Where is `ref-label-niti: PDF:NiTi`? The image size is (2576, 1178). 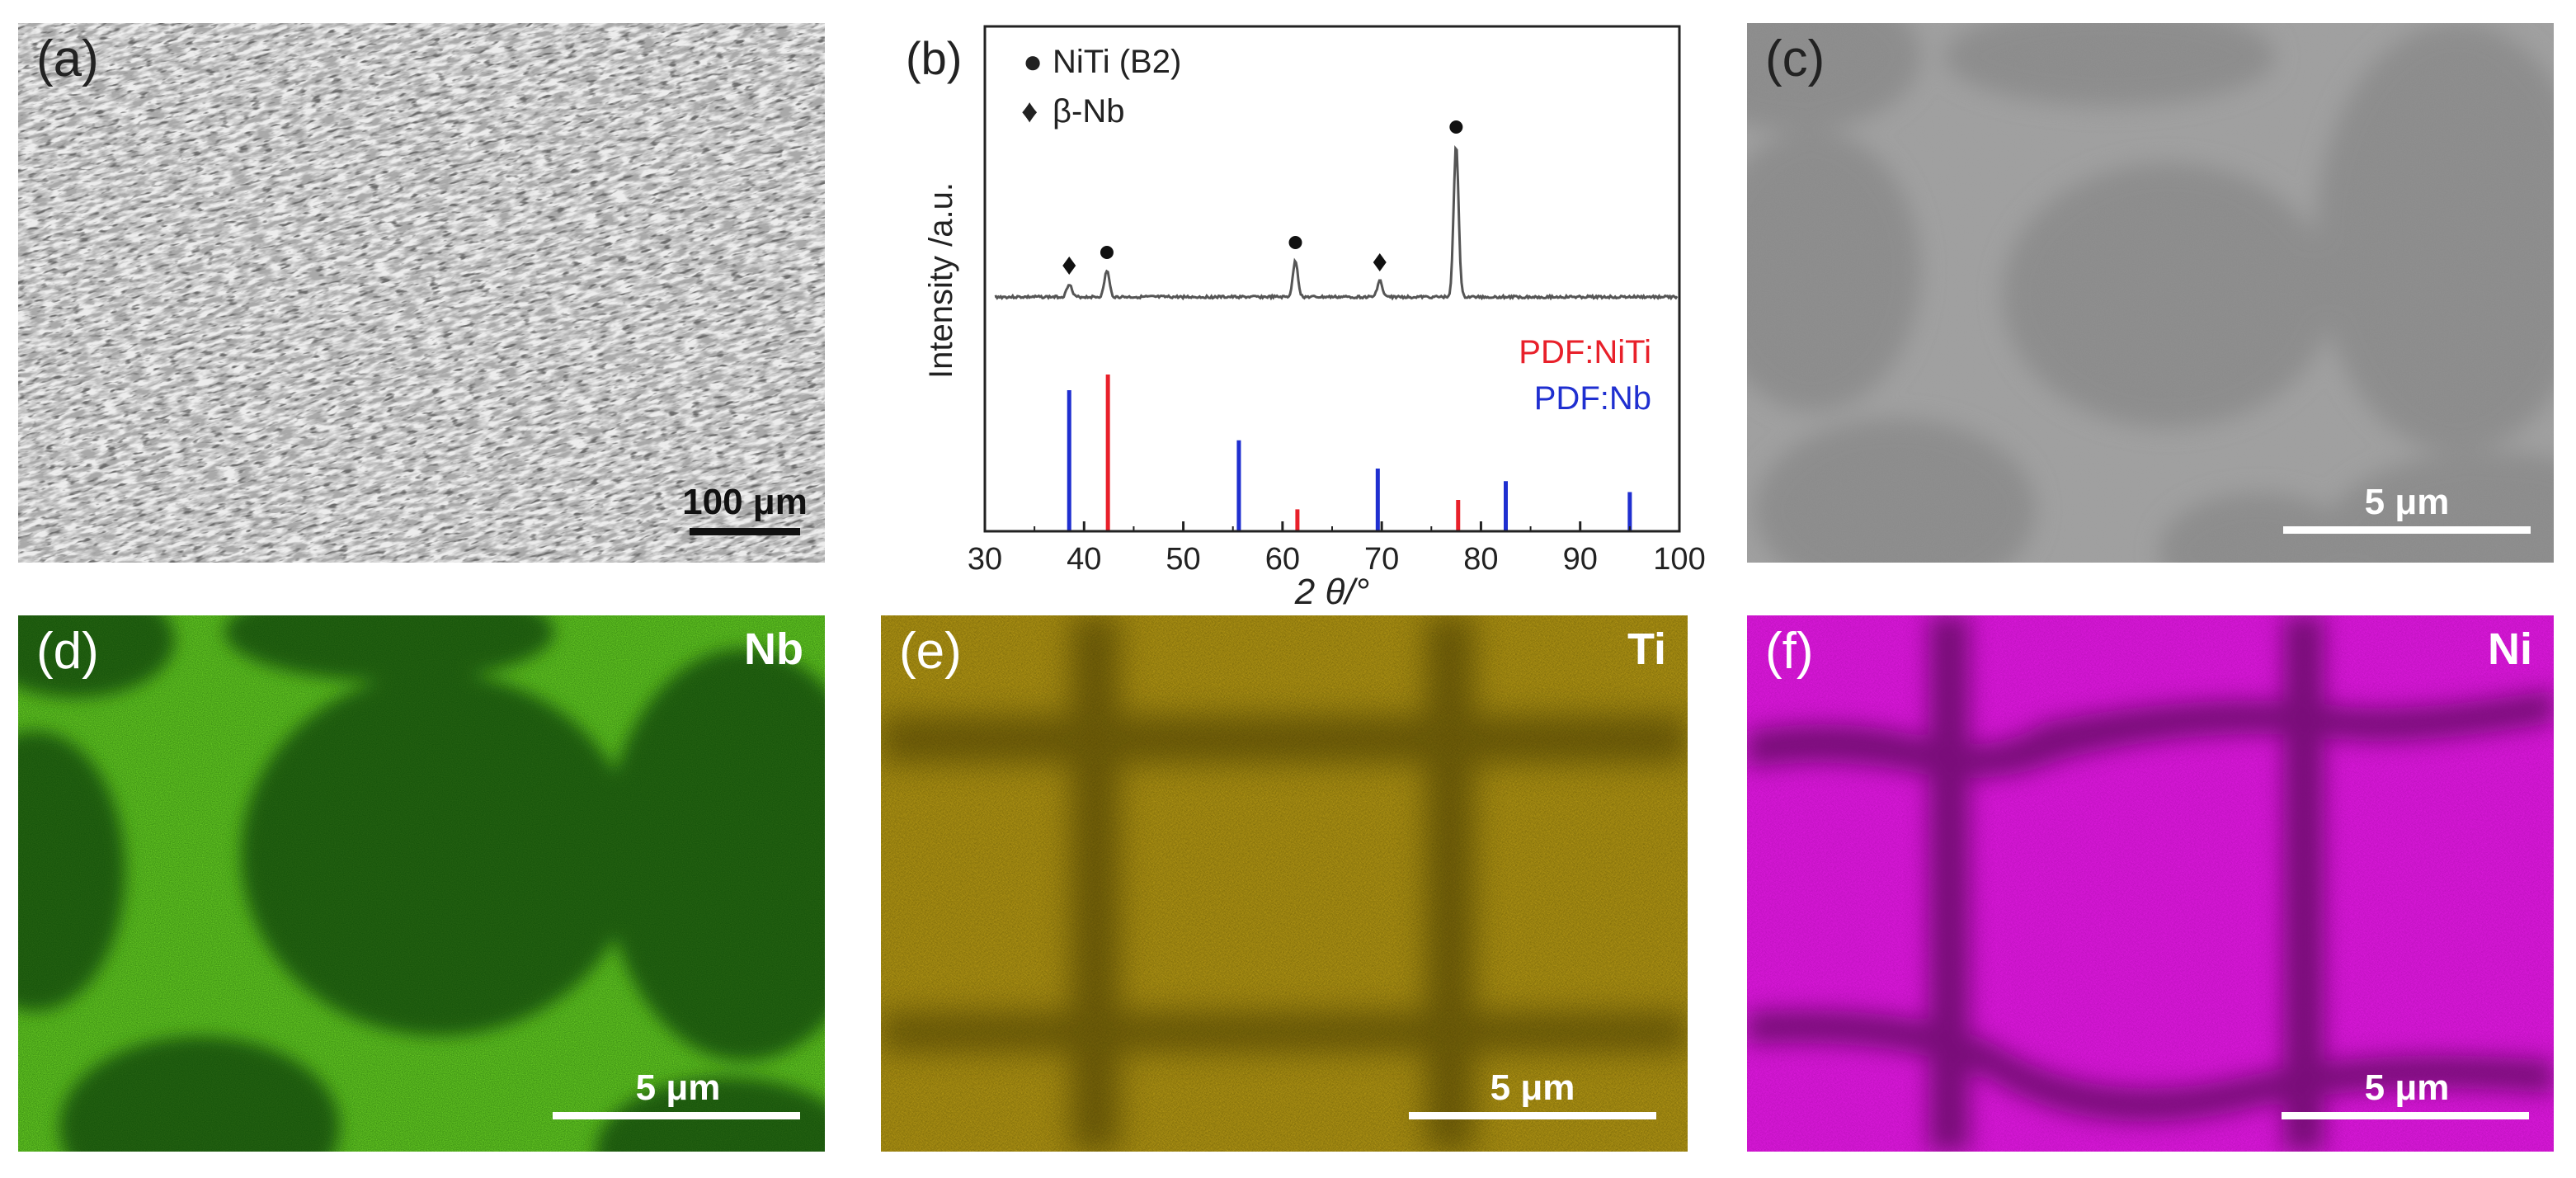 ref-label-niti: PDF:NiTi is located at coordinates (1585, 352).